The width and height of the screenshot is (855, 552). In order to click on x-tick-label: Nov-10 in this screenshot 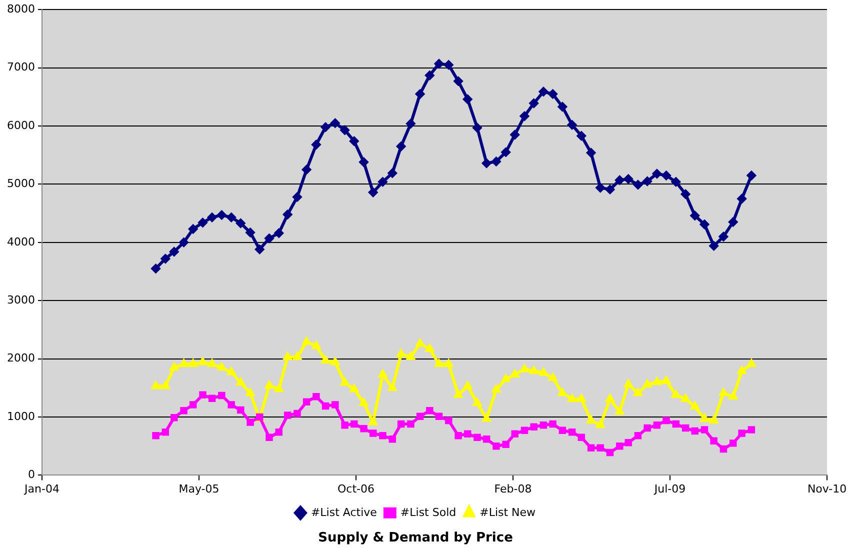, I will do `click(827, 489)`.